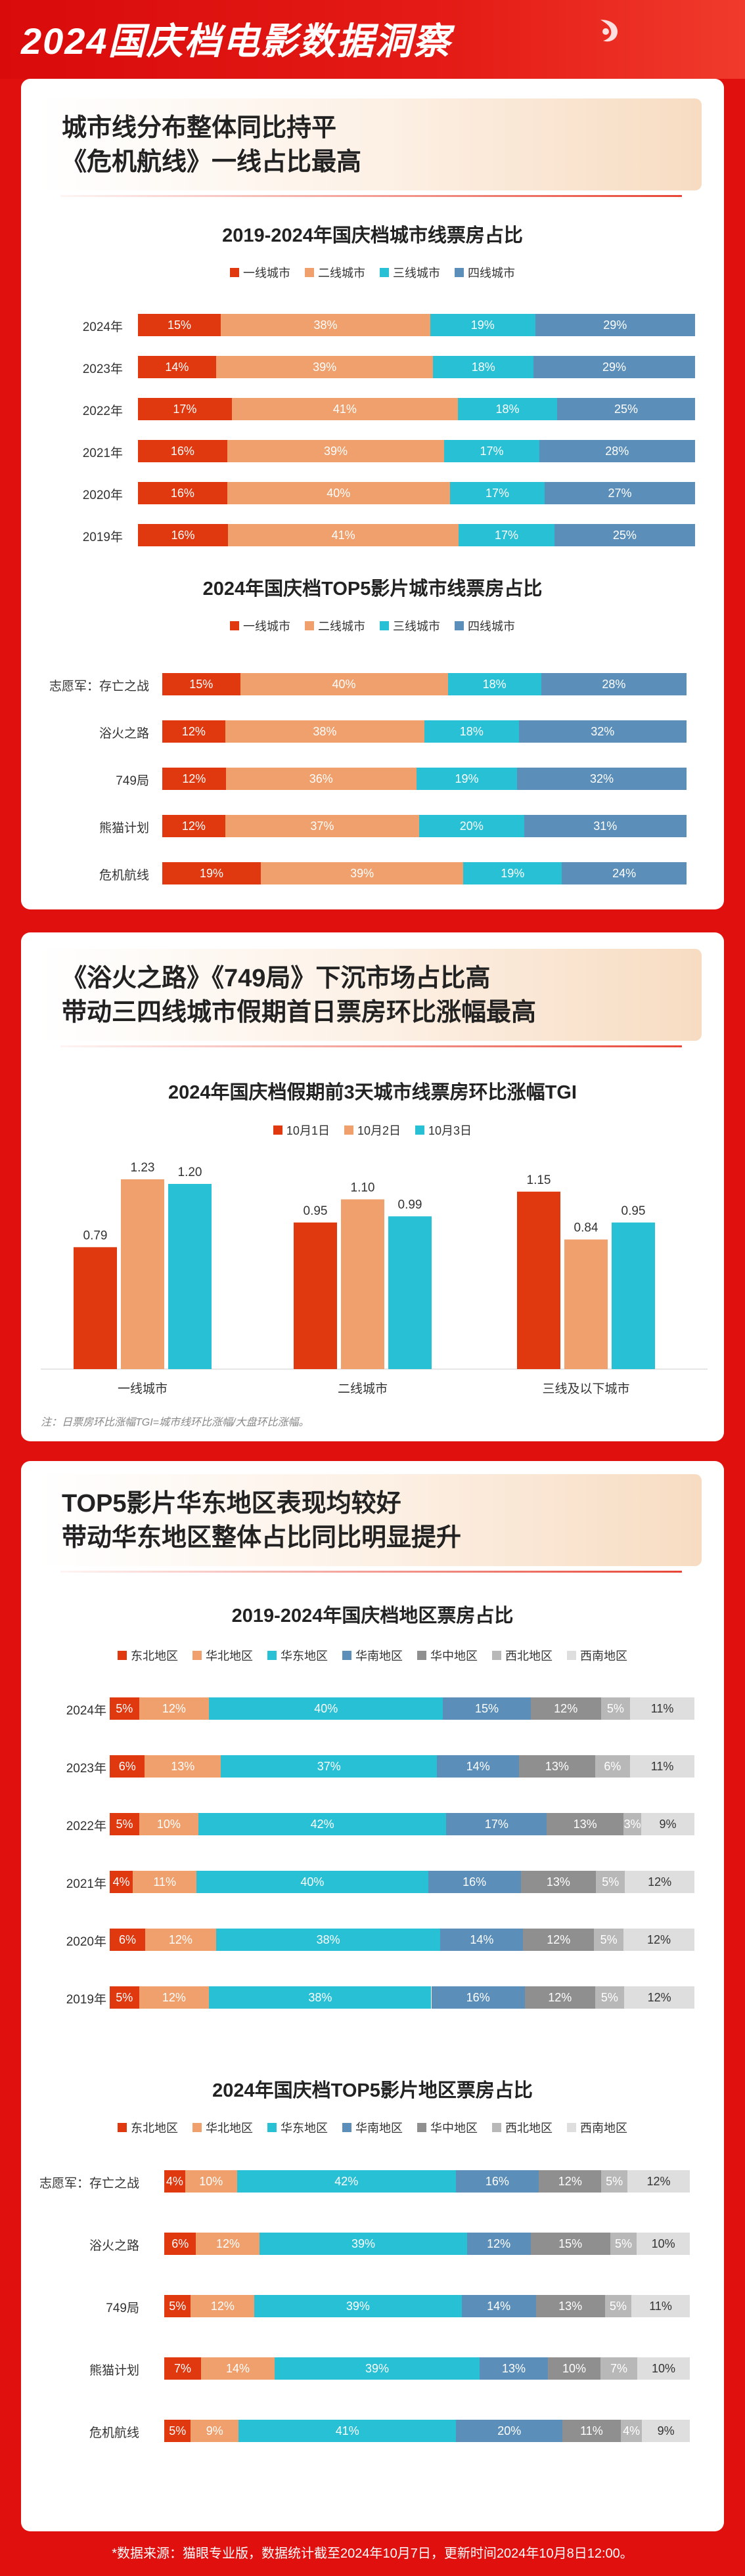  Describe the element at coordinates (482, 1940) in the screenshot. I see `bar-segment: 14%` at that location.